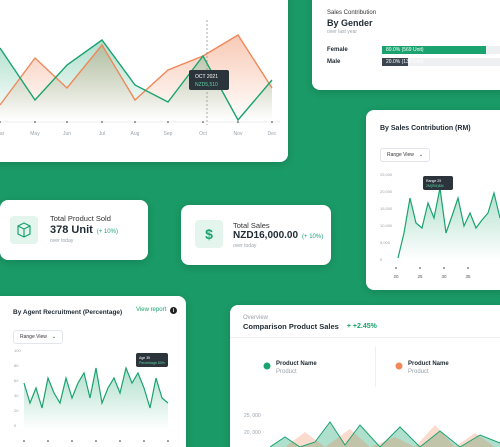 The width and height of the screenshot is (500, 447). I want to click on y-tick-label: 40, so click(16, 395).